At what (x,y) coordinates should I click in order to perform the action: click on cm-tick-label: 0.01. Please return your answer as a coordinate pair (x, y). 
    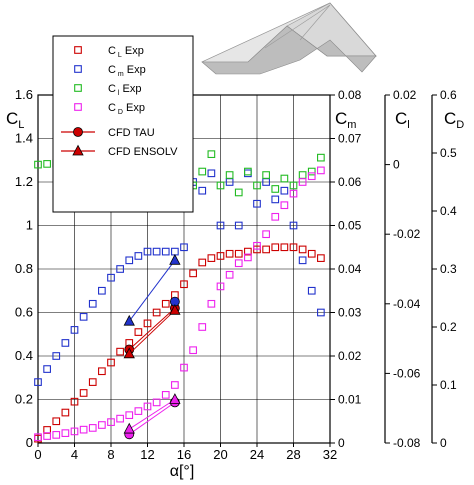
    Looking at the image, I should click on (350, 400).